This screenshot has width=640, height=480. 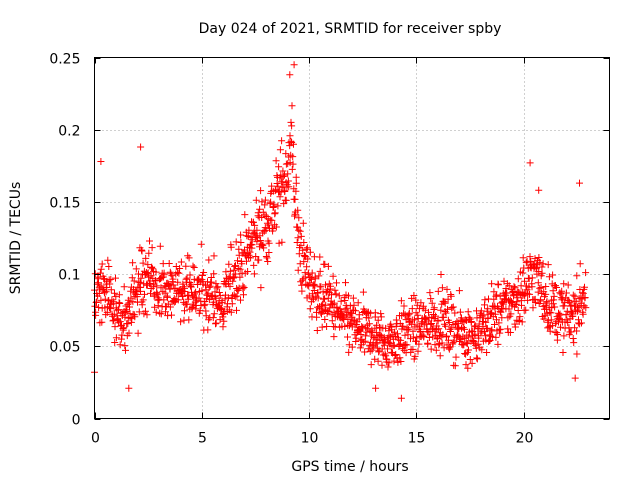 What do you see at coordinates (202, 439) in the screenshot?
I see `x-tick-label: 5` at bounding box center [202, 439].